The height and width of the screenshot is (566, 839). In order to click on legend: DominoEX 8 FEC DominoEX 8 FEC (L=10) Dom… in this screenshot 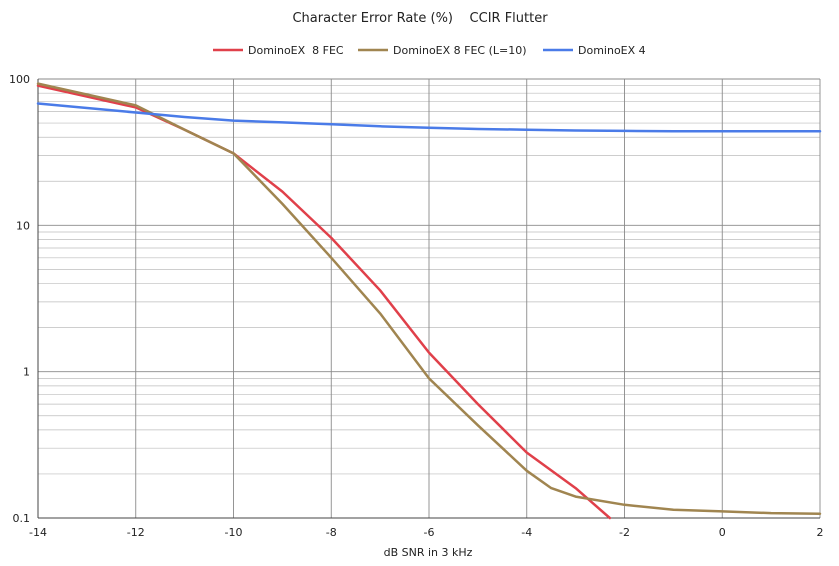, I will do `click(429, 50)`.